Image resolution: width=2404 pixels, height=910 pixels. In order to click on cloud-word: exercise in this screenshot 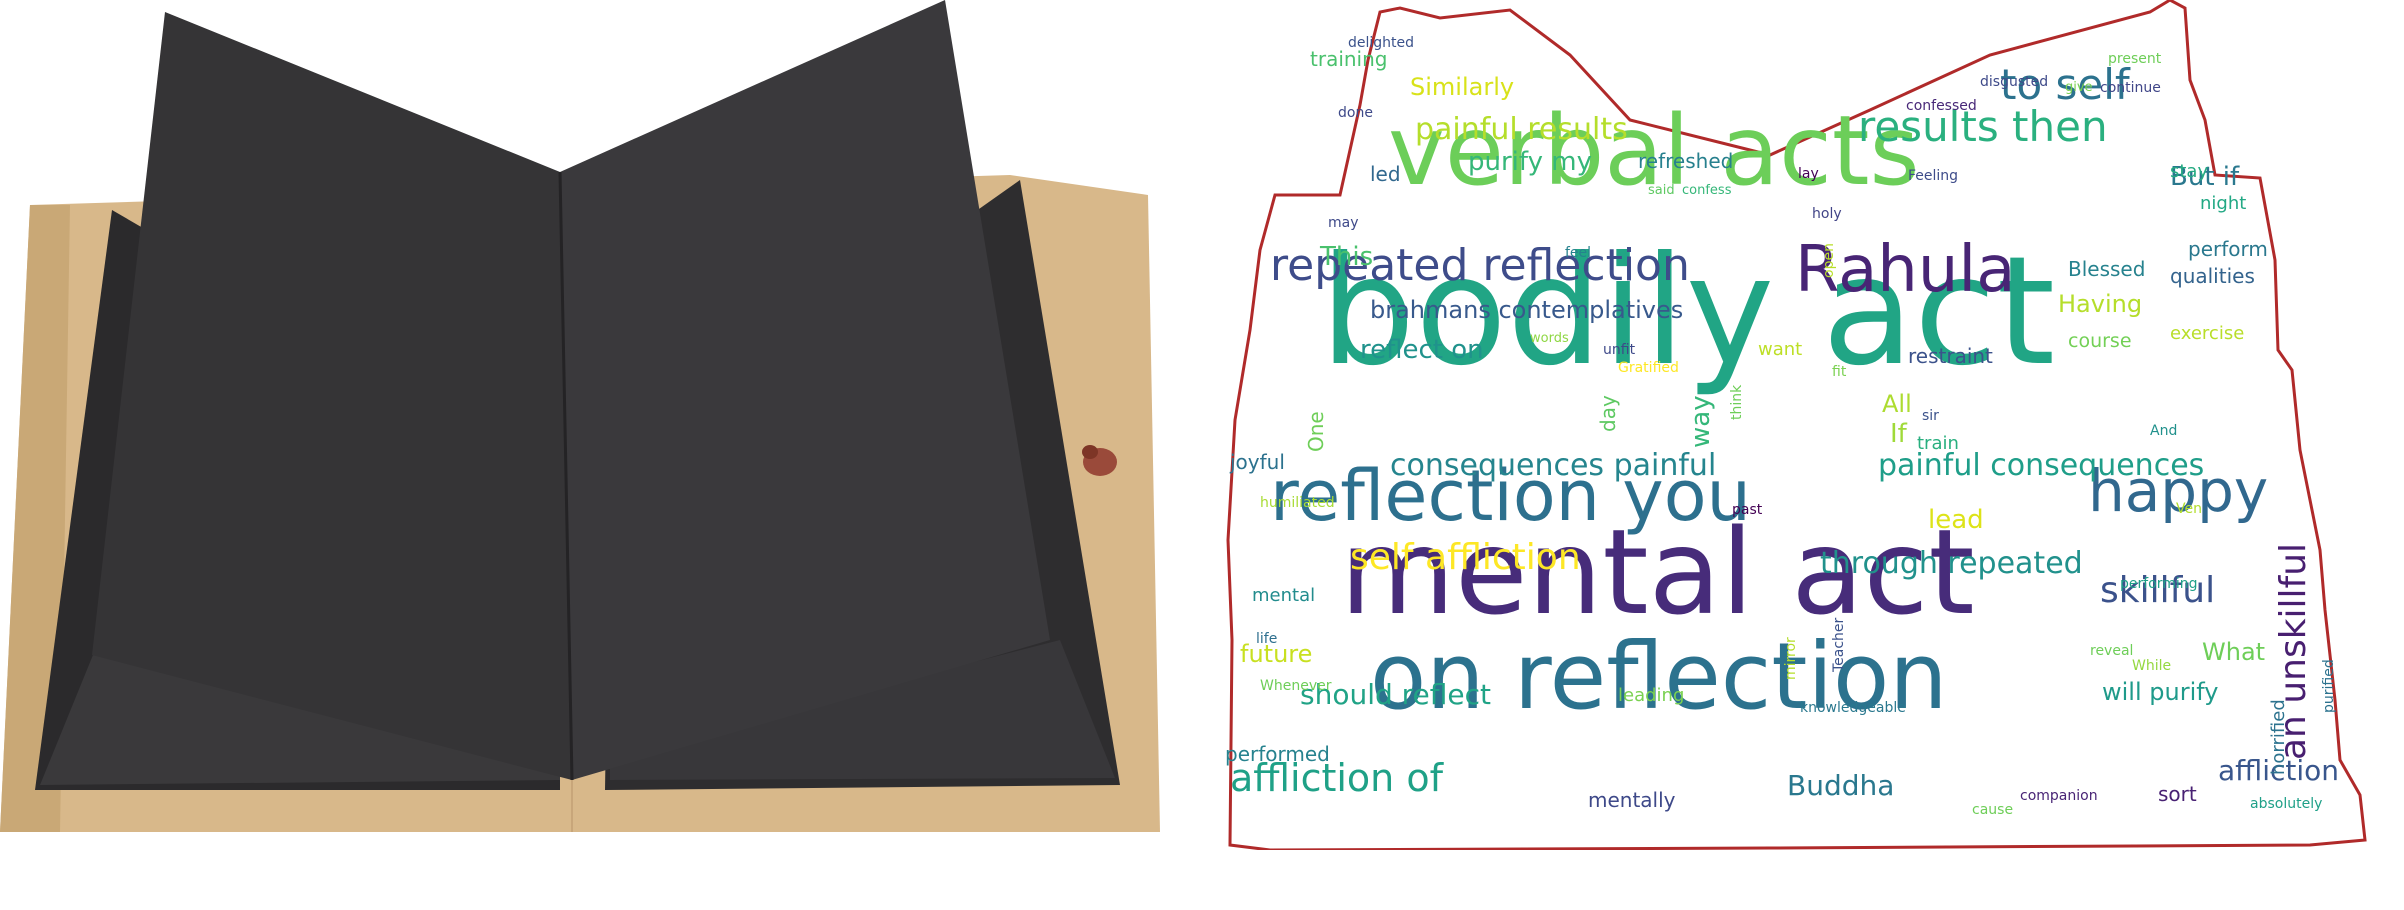, I will do `click(2207, 334)`.